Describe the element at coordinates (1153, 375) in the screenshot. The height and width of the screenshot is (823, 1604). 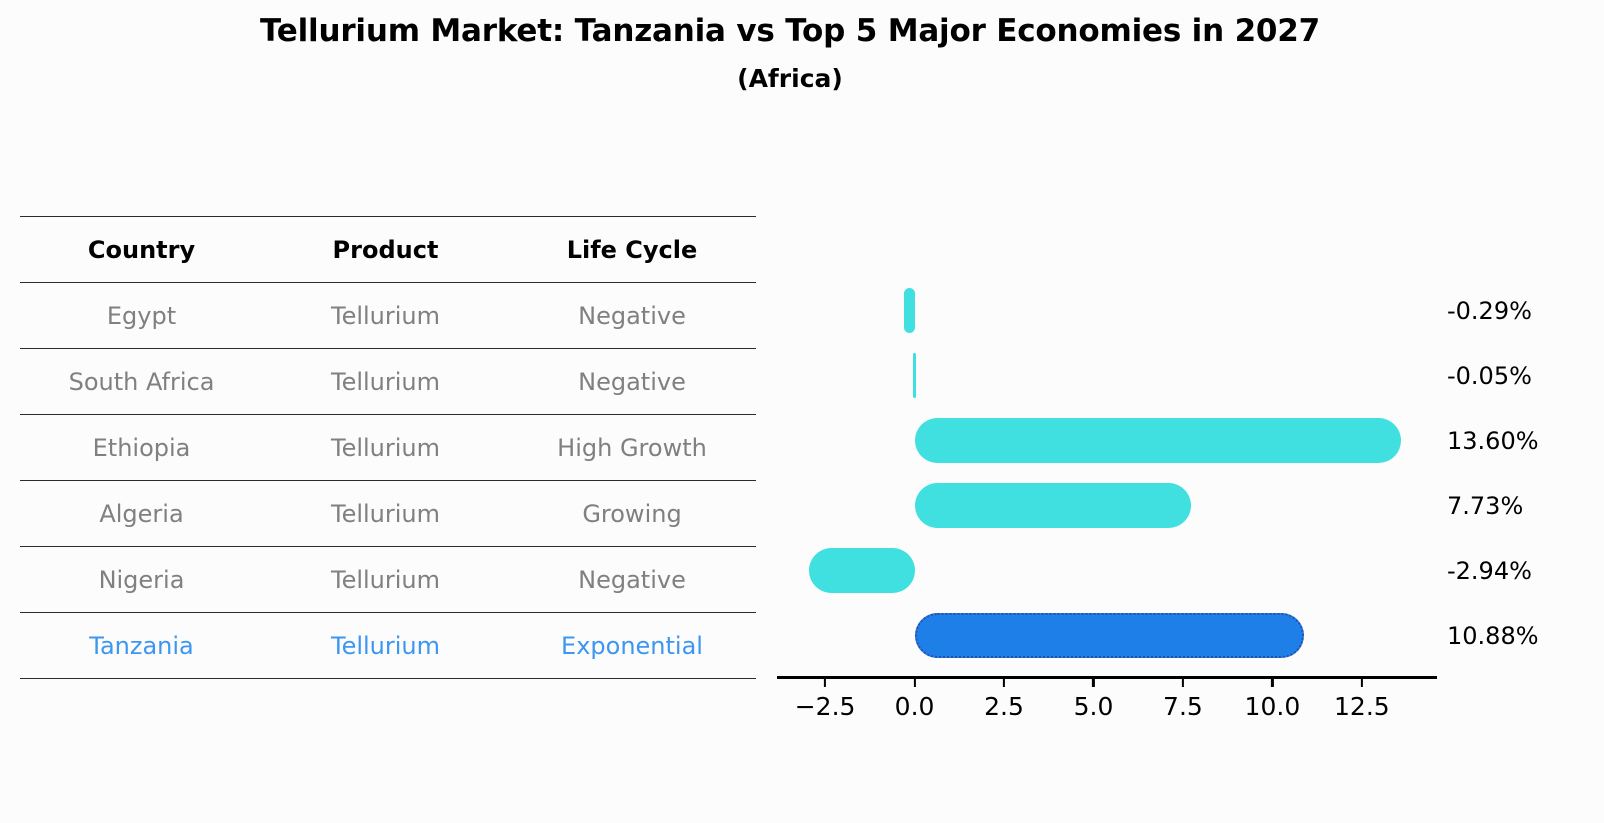
I see `bar-row: -0.05%` at that location.